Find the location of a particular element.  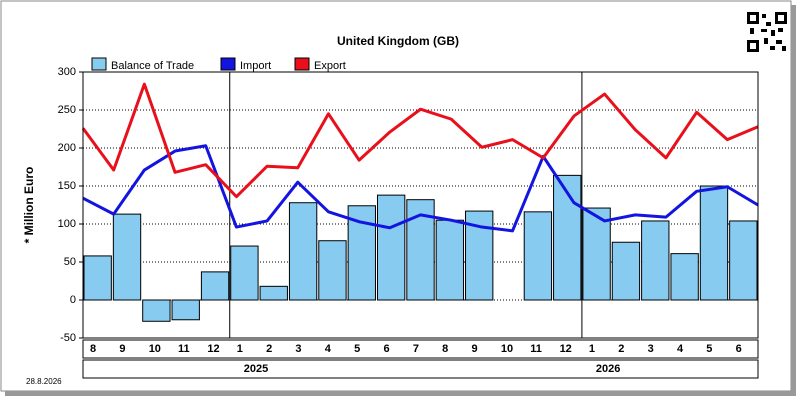

chart-title: United Kingdom (GB) is located at coordinates (398, 41).